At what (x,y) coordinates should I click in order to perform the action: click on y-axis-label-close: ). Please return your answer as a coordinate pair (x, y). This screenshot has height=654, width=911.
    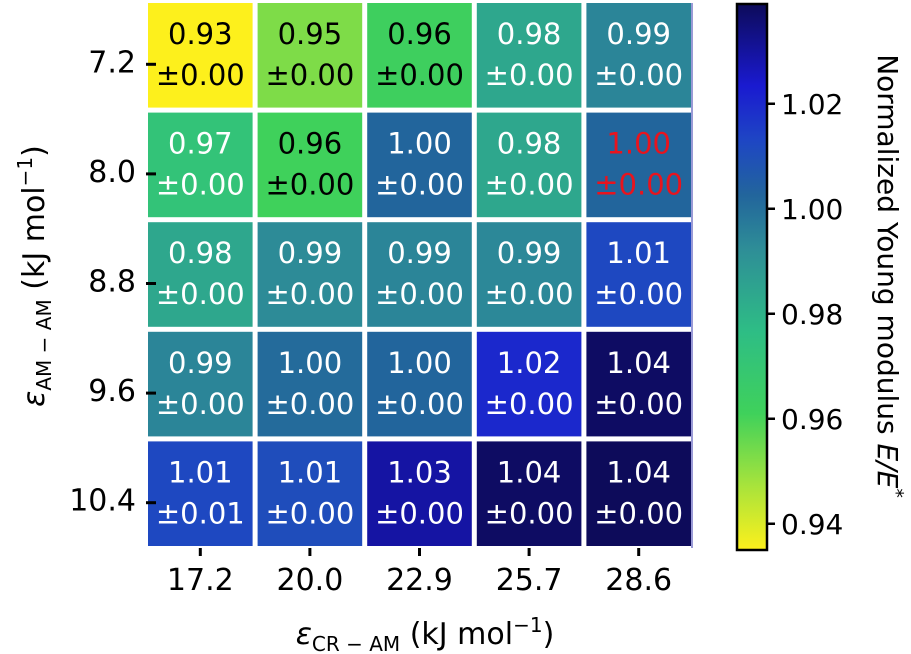
    Looking at the image, I should click on (34, 151).